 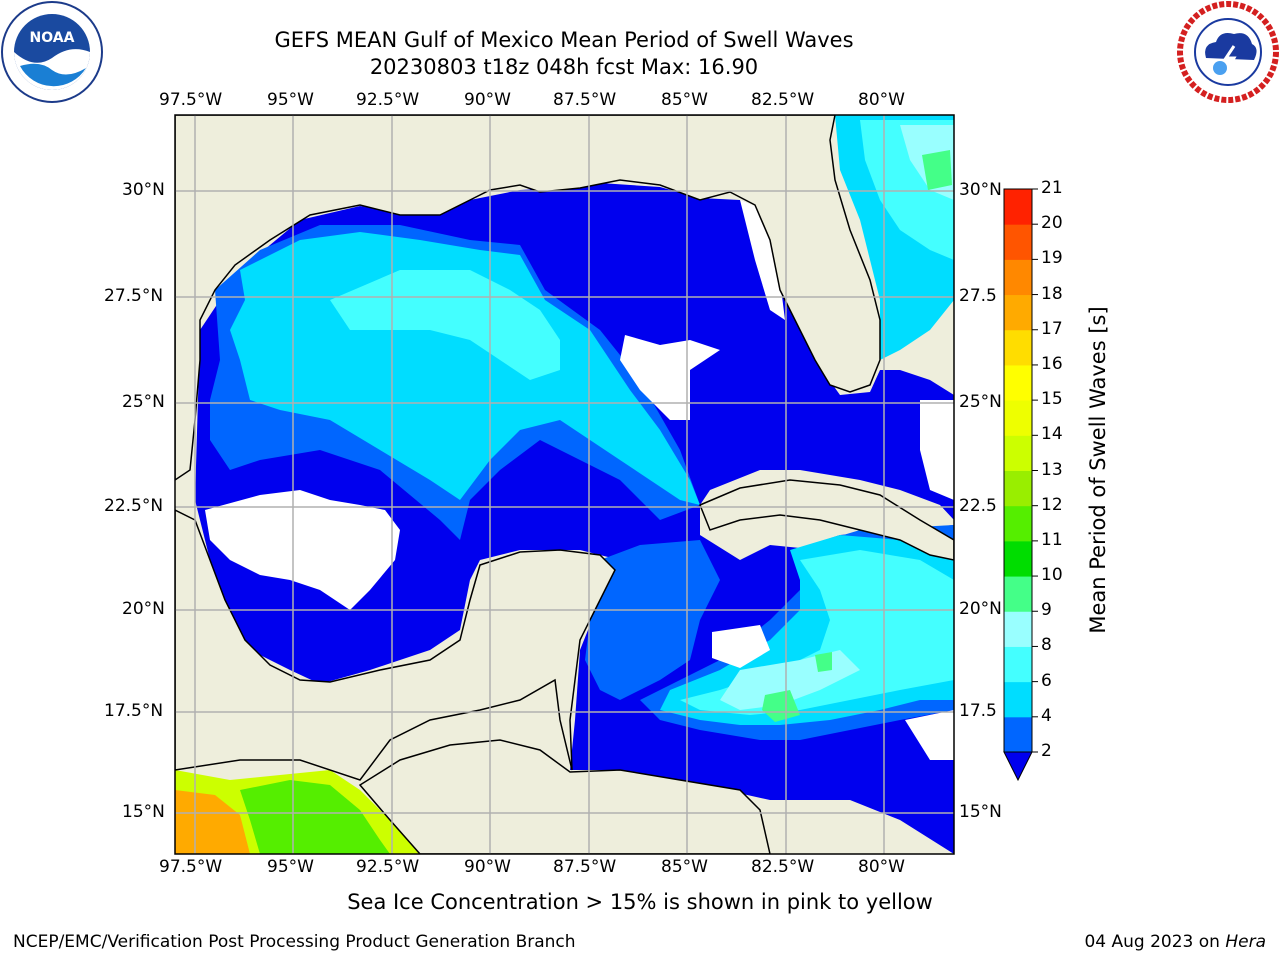 I want to click on noaa-logo: NOAA, so click(x=52, y=52).